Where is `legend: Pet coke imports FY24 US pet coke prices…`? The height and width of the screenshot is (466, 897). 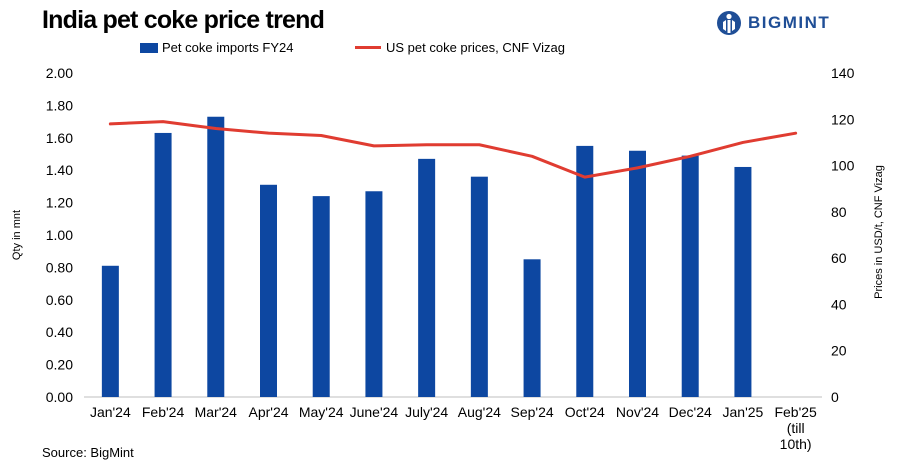 legend: Pet coke imports FY24 US pet coke prices… is located at coordinates (448, 50).